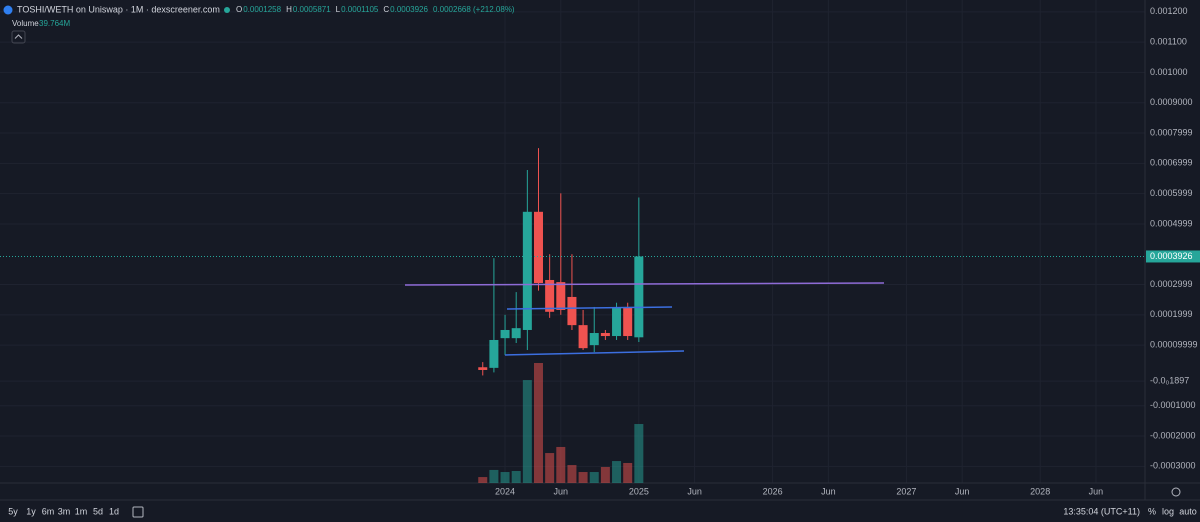 The height and width of the screenshot is (522, 1200). Describe the element at coordinates (239, 9) in the screenshot. I see `ohlc-key: O` at that location.